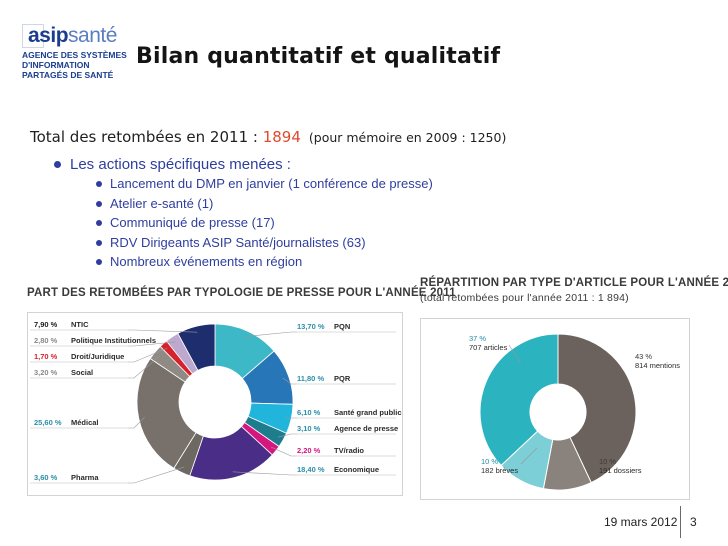  I want to click on logo-word-asip: asip, so click(48, 35).